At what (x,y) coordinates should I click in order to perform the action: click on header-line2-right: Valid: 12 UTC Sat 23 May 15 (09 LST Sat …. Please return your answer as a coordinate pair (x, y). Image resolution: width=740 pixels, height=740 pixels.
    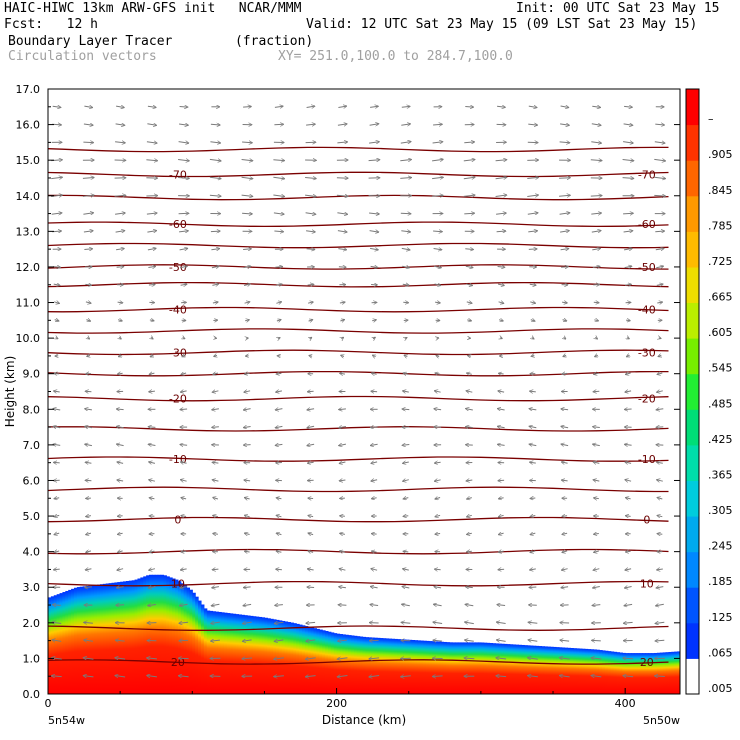
    Looking at the image, I should click on (502, 24).